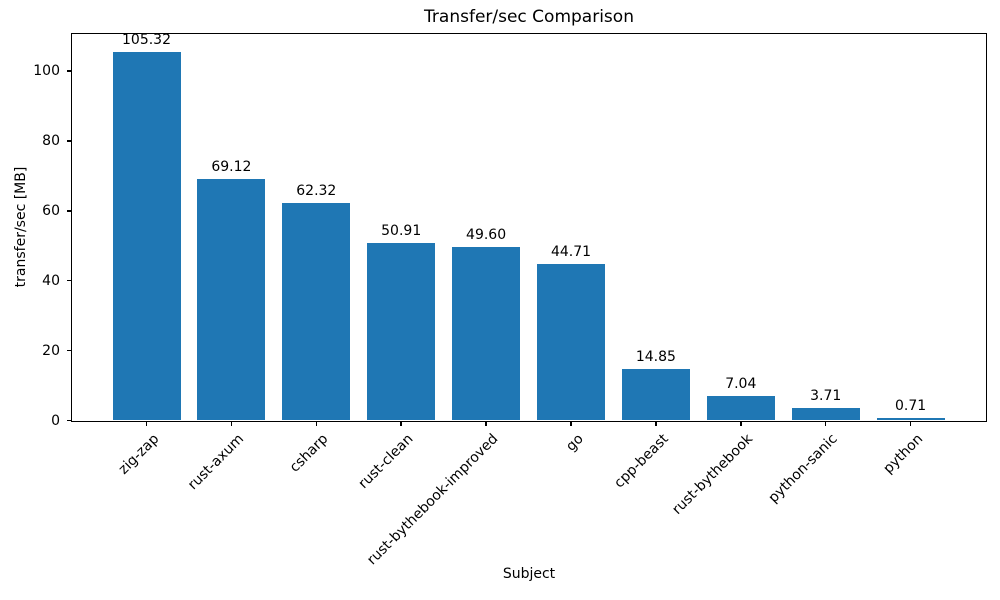 The image size is (1000, 600). I want to click on bar-value-label: 62.32, so click(316, 190).